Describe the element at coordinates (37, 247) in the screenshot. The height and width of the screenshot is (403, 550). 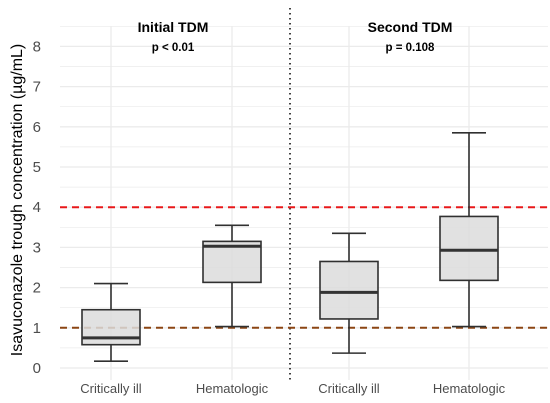
I see `y-tick-label: 3` at that location.